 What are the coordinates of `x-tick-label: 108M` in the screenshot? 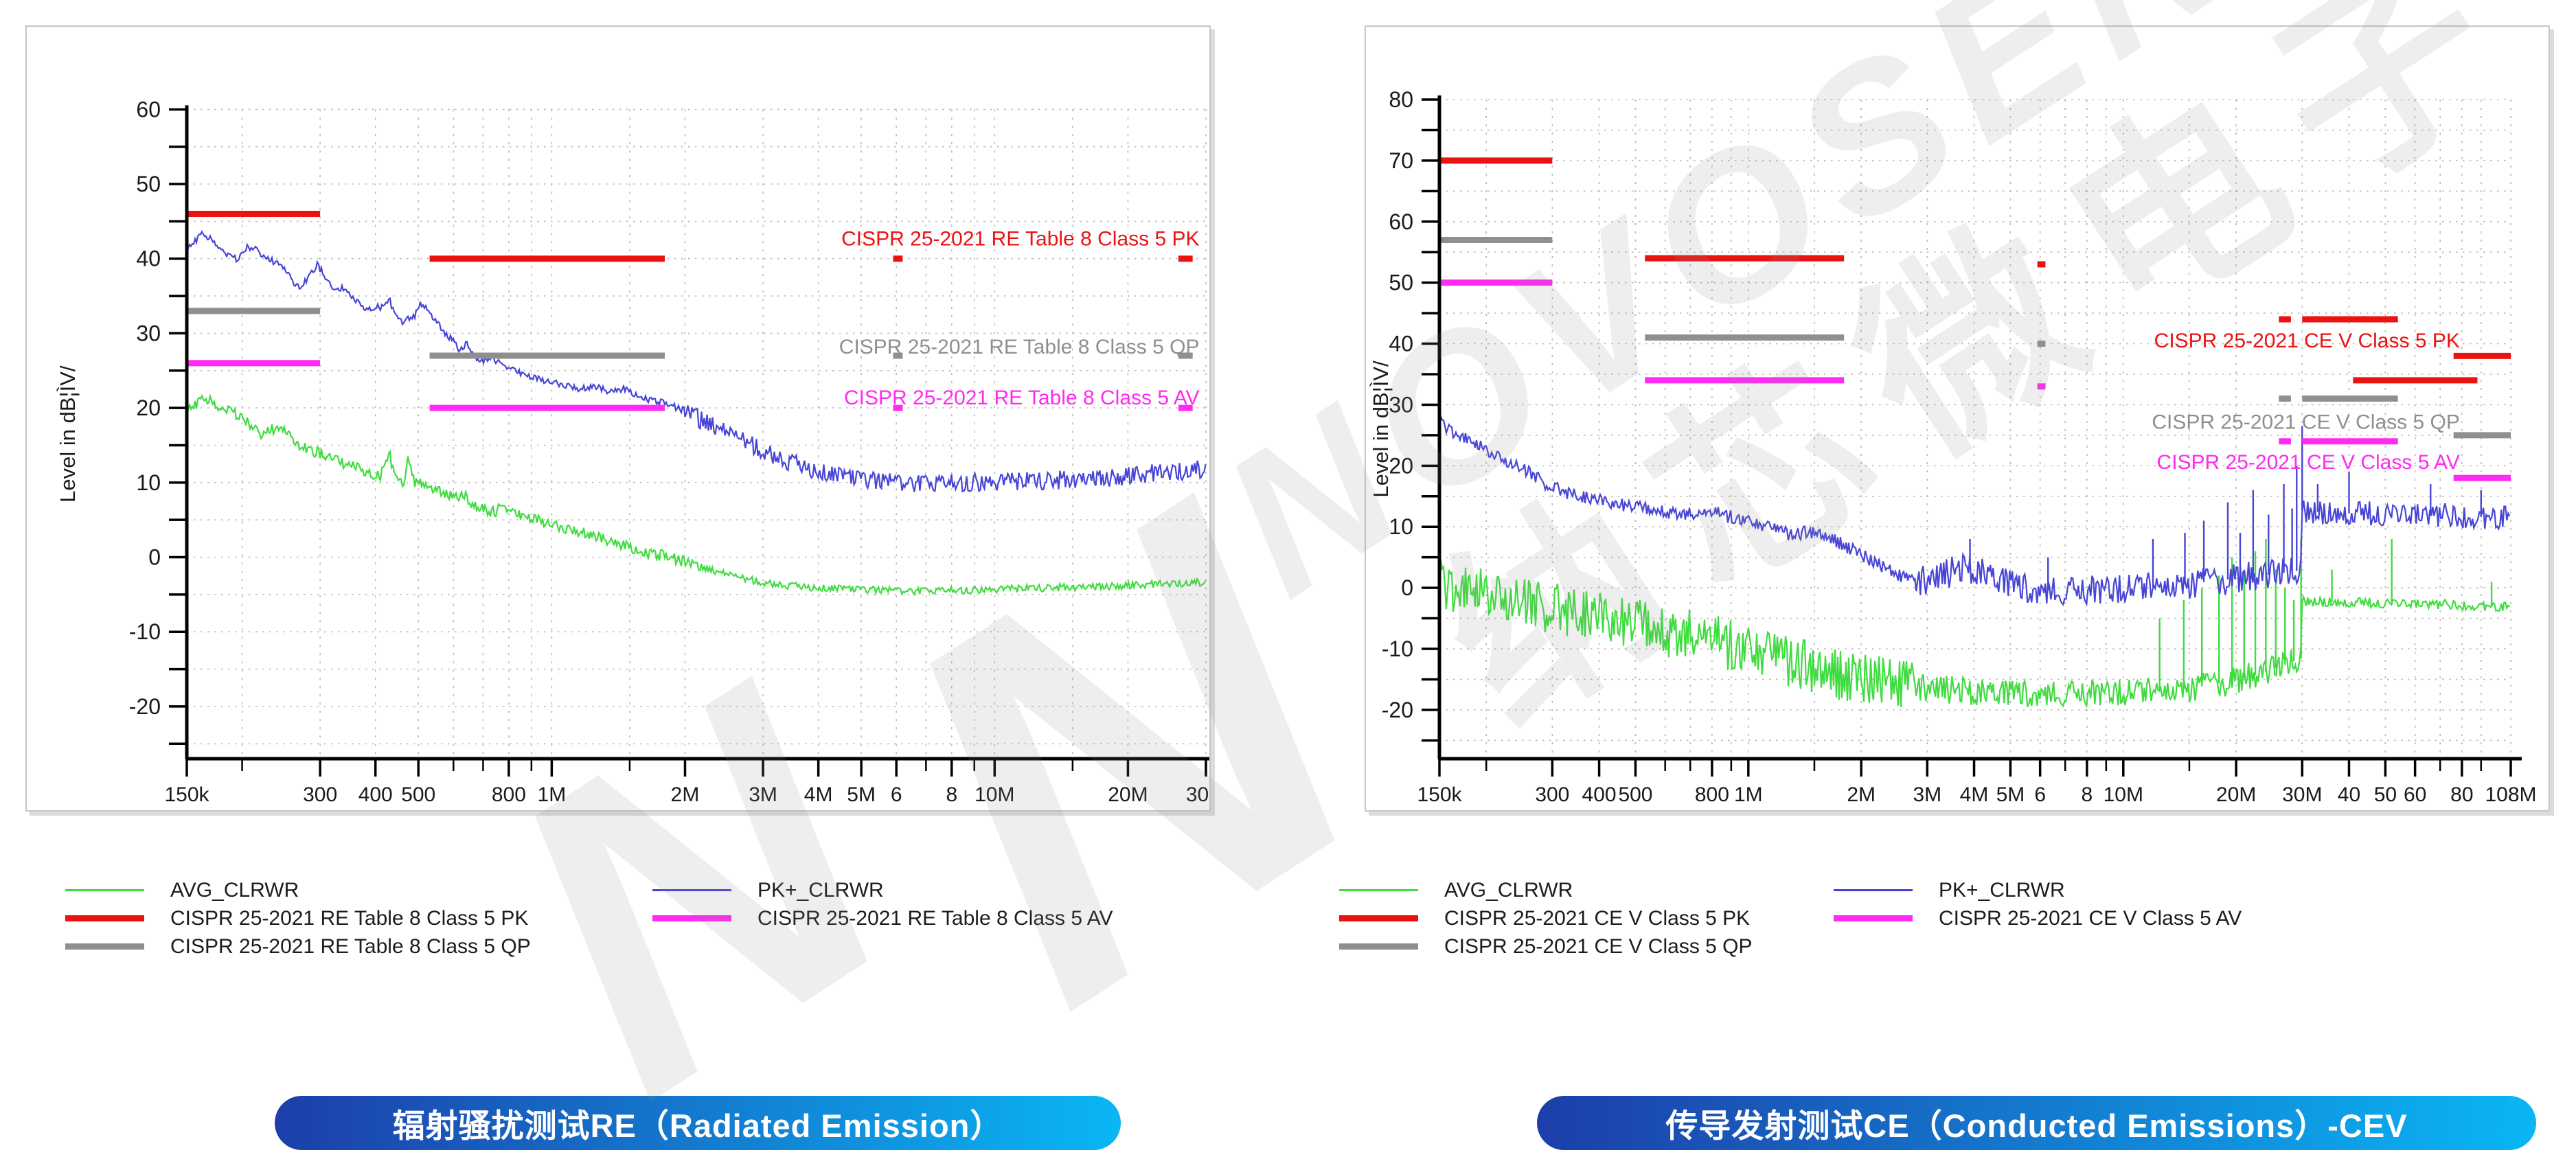 It's located at (2510, 794).